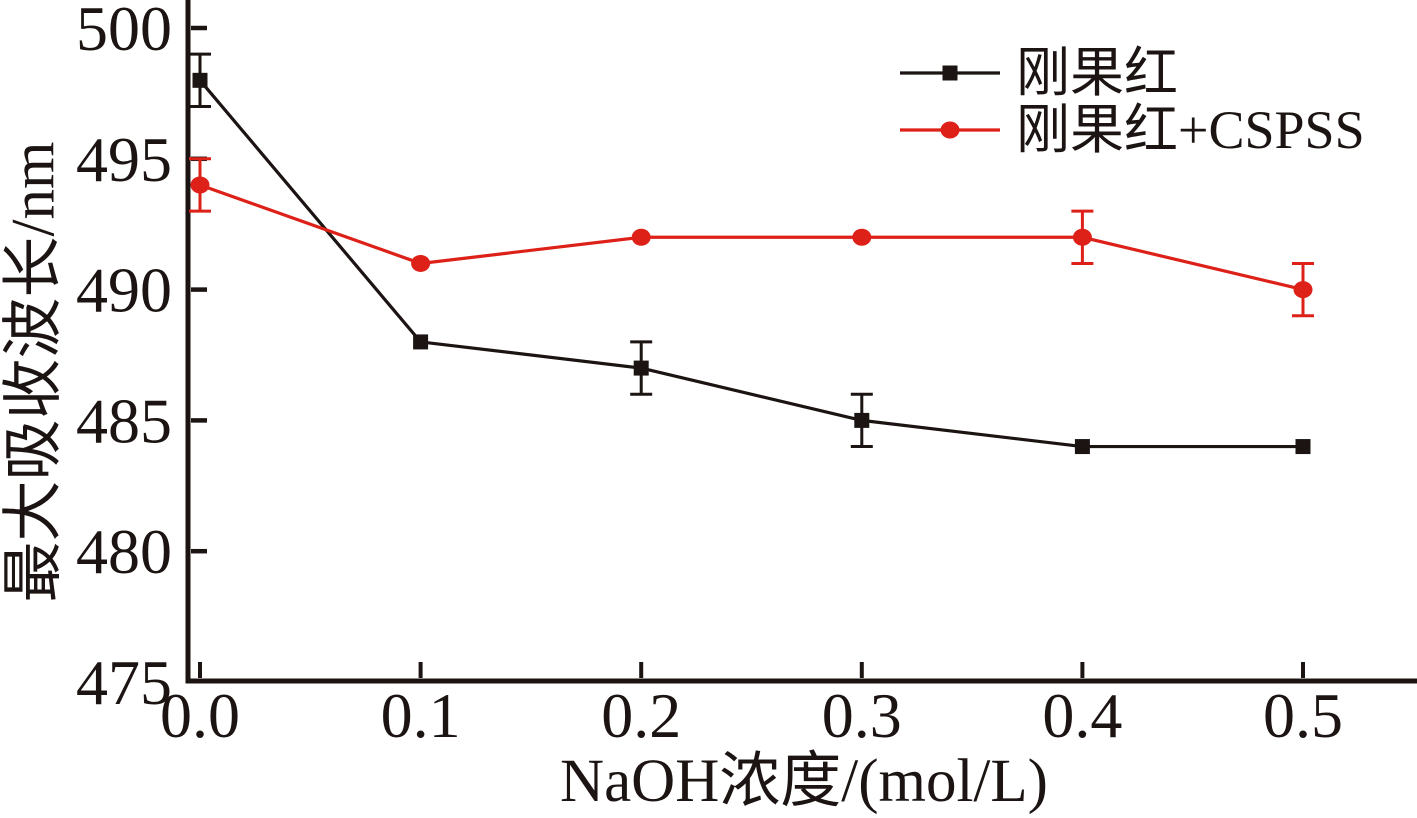 The width and height of the screenshot is (1417, 818). What do you see at coordinates (124, 32) in the screenshot?
I see `y-tick-label: 500` at bounding box center [124, 32].